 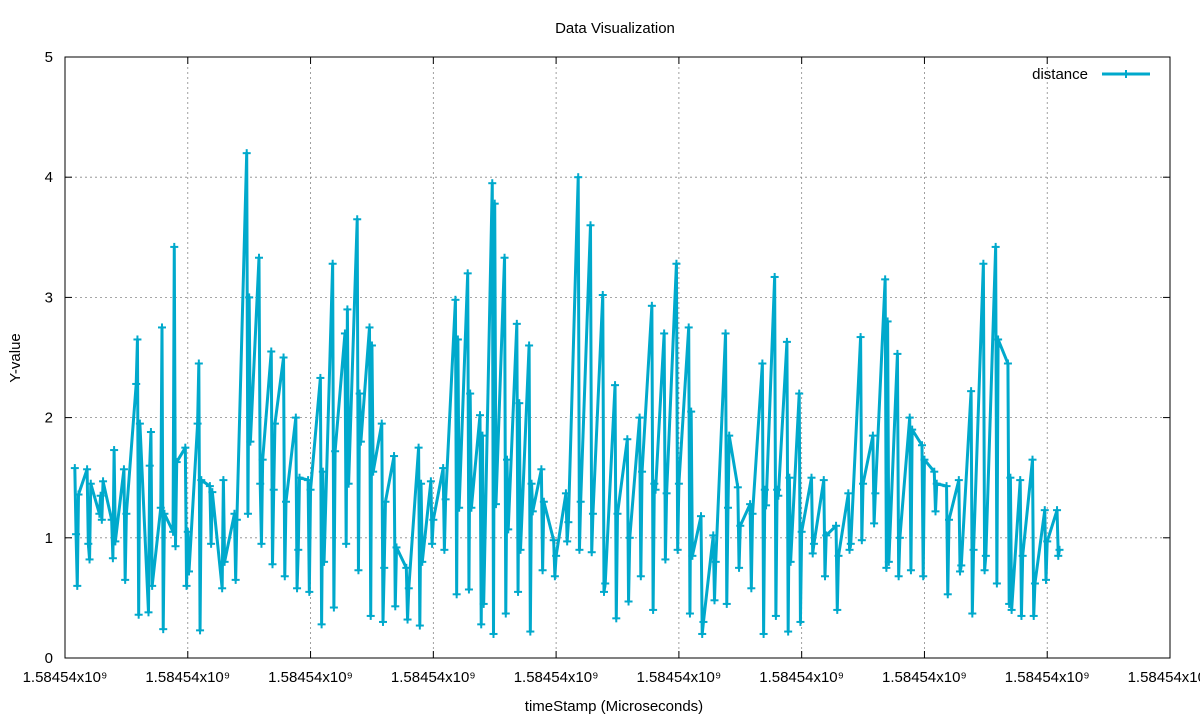 I want to click on y-tick-label: 5, so click(x=49, y=57).